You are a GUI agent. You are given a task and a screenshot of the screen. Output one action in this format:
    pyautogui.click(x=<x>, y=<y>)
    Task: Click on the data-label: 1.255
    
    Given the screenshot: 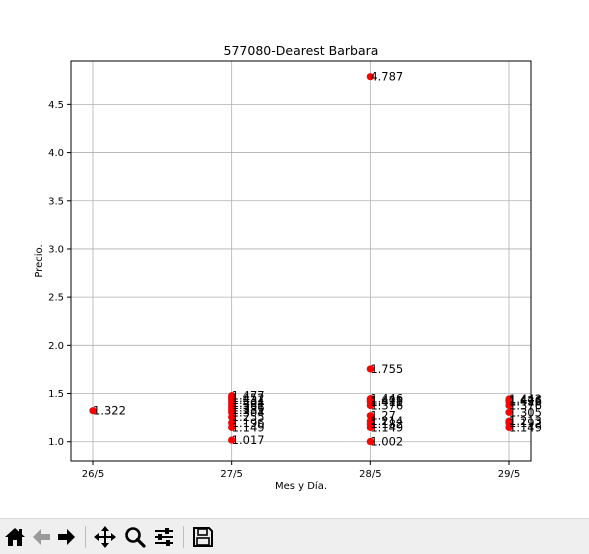 What is the action you would take?
    pyautogui.click(x=248, y=417)
    